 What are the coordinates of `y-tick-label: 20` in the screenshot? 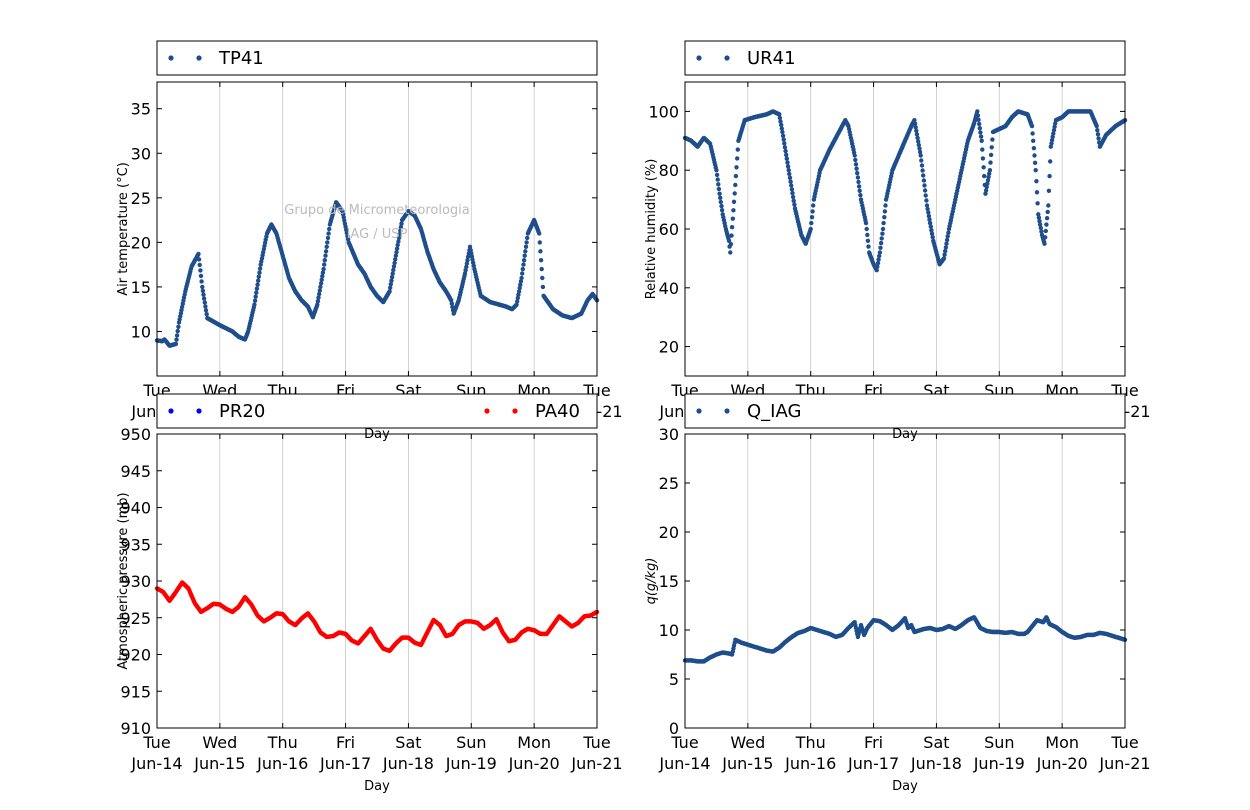 It's located at (669, 532).